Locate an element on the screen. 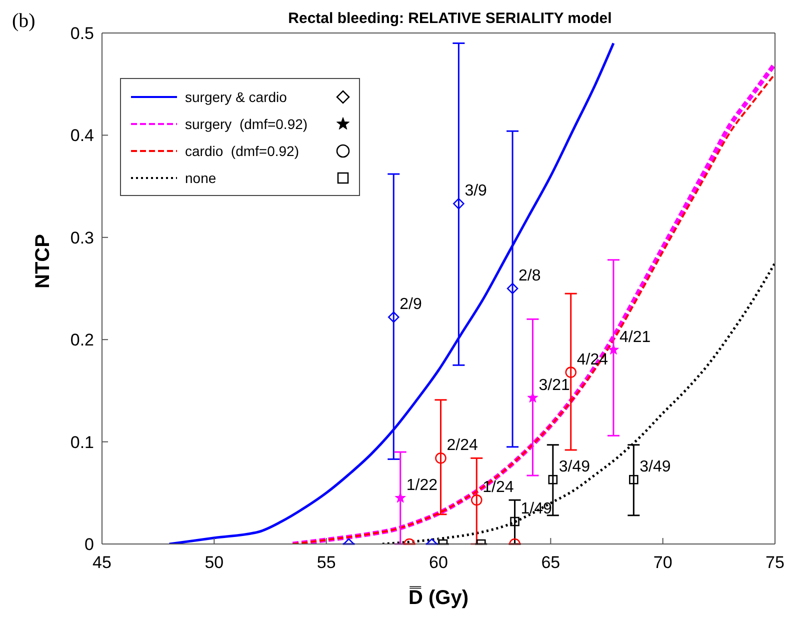  annotation: 3/21 is located at coordinates (554, 385).